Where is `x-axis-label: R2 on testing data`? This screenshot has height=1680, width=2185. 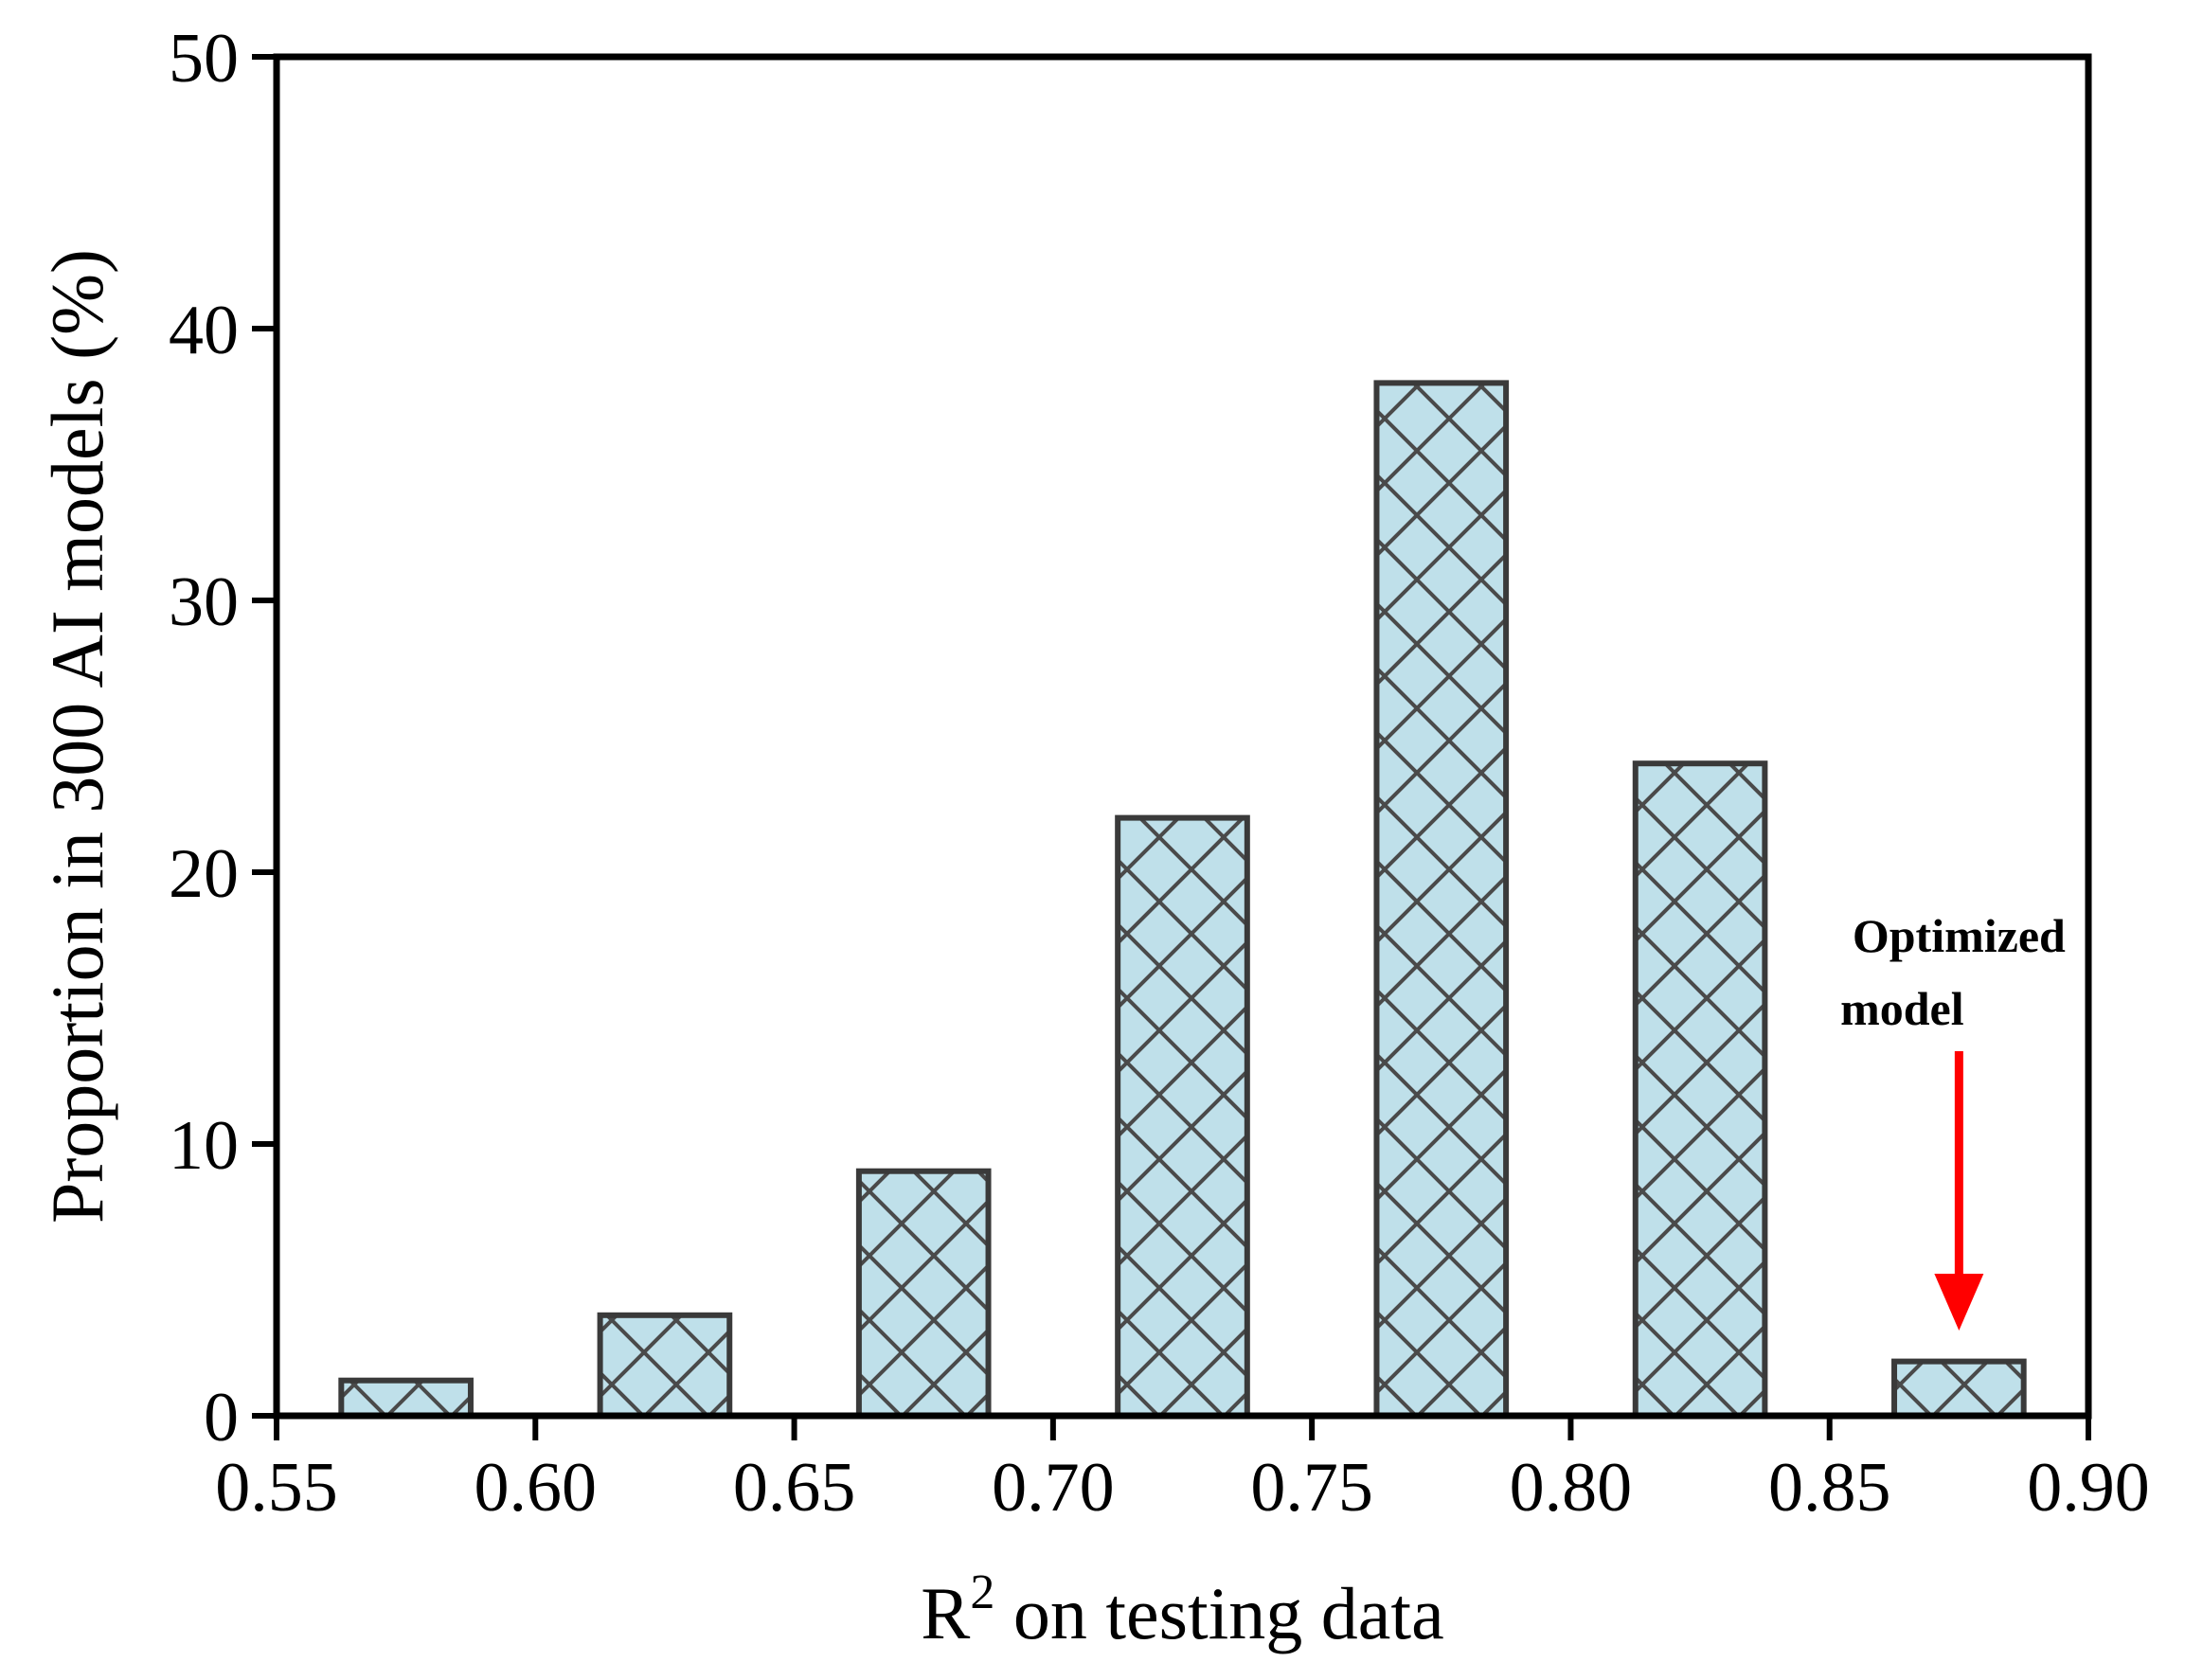 x-axis-label: R2 on testing data is located at coordinates (1182, 1610).